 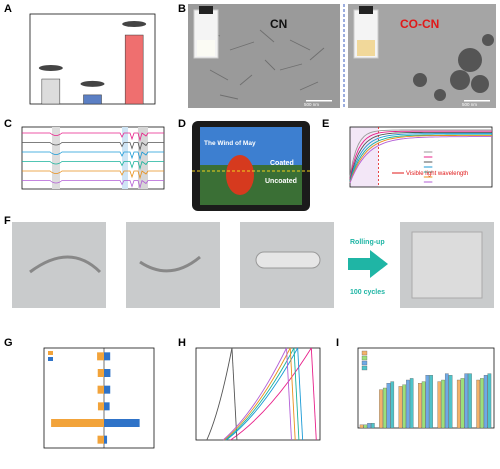 I want to click on coating-photo: D The Wind of May Coated Uncoated, so click(x=244, y=164).